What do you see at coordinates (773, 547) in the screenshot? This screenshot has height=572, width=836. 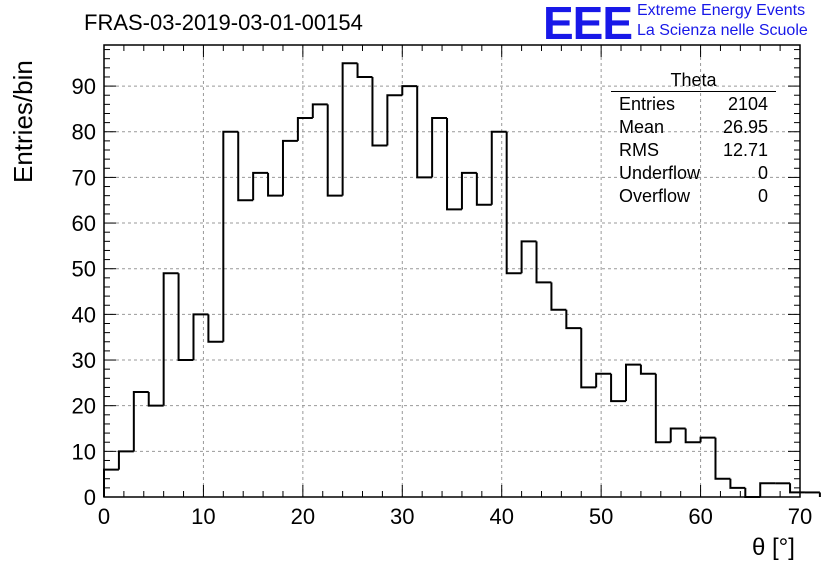 I see `x-axis-label: θ [°]` at bounding box center [773, 547].